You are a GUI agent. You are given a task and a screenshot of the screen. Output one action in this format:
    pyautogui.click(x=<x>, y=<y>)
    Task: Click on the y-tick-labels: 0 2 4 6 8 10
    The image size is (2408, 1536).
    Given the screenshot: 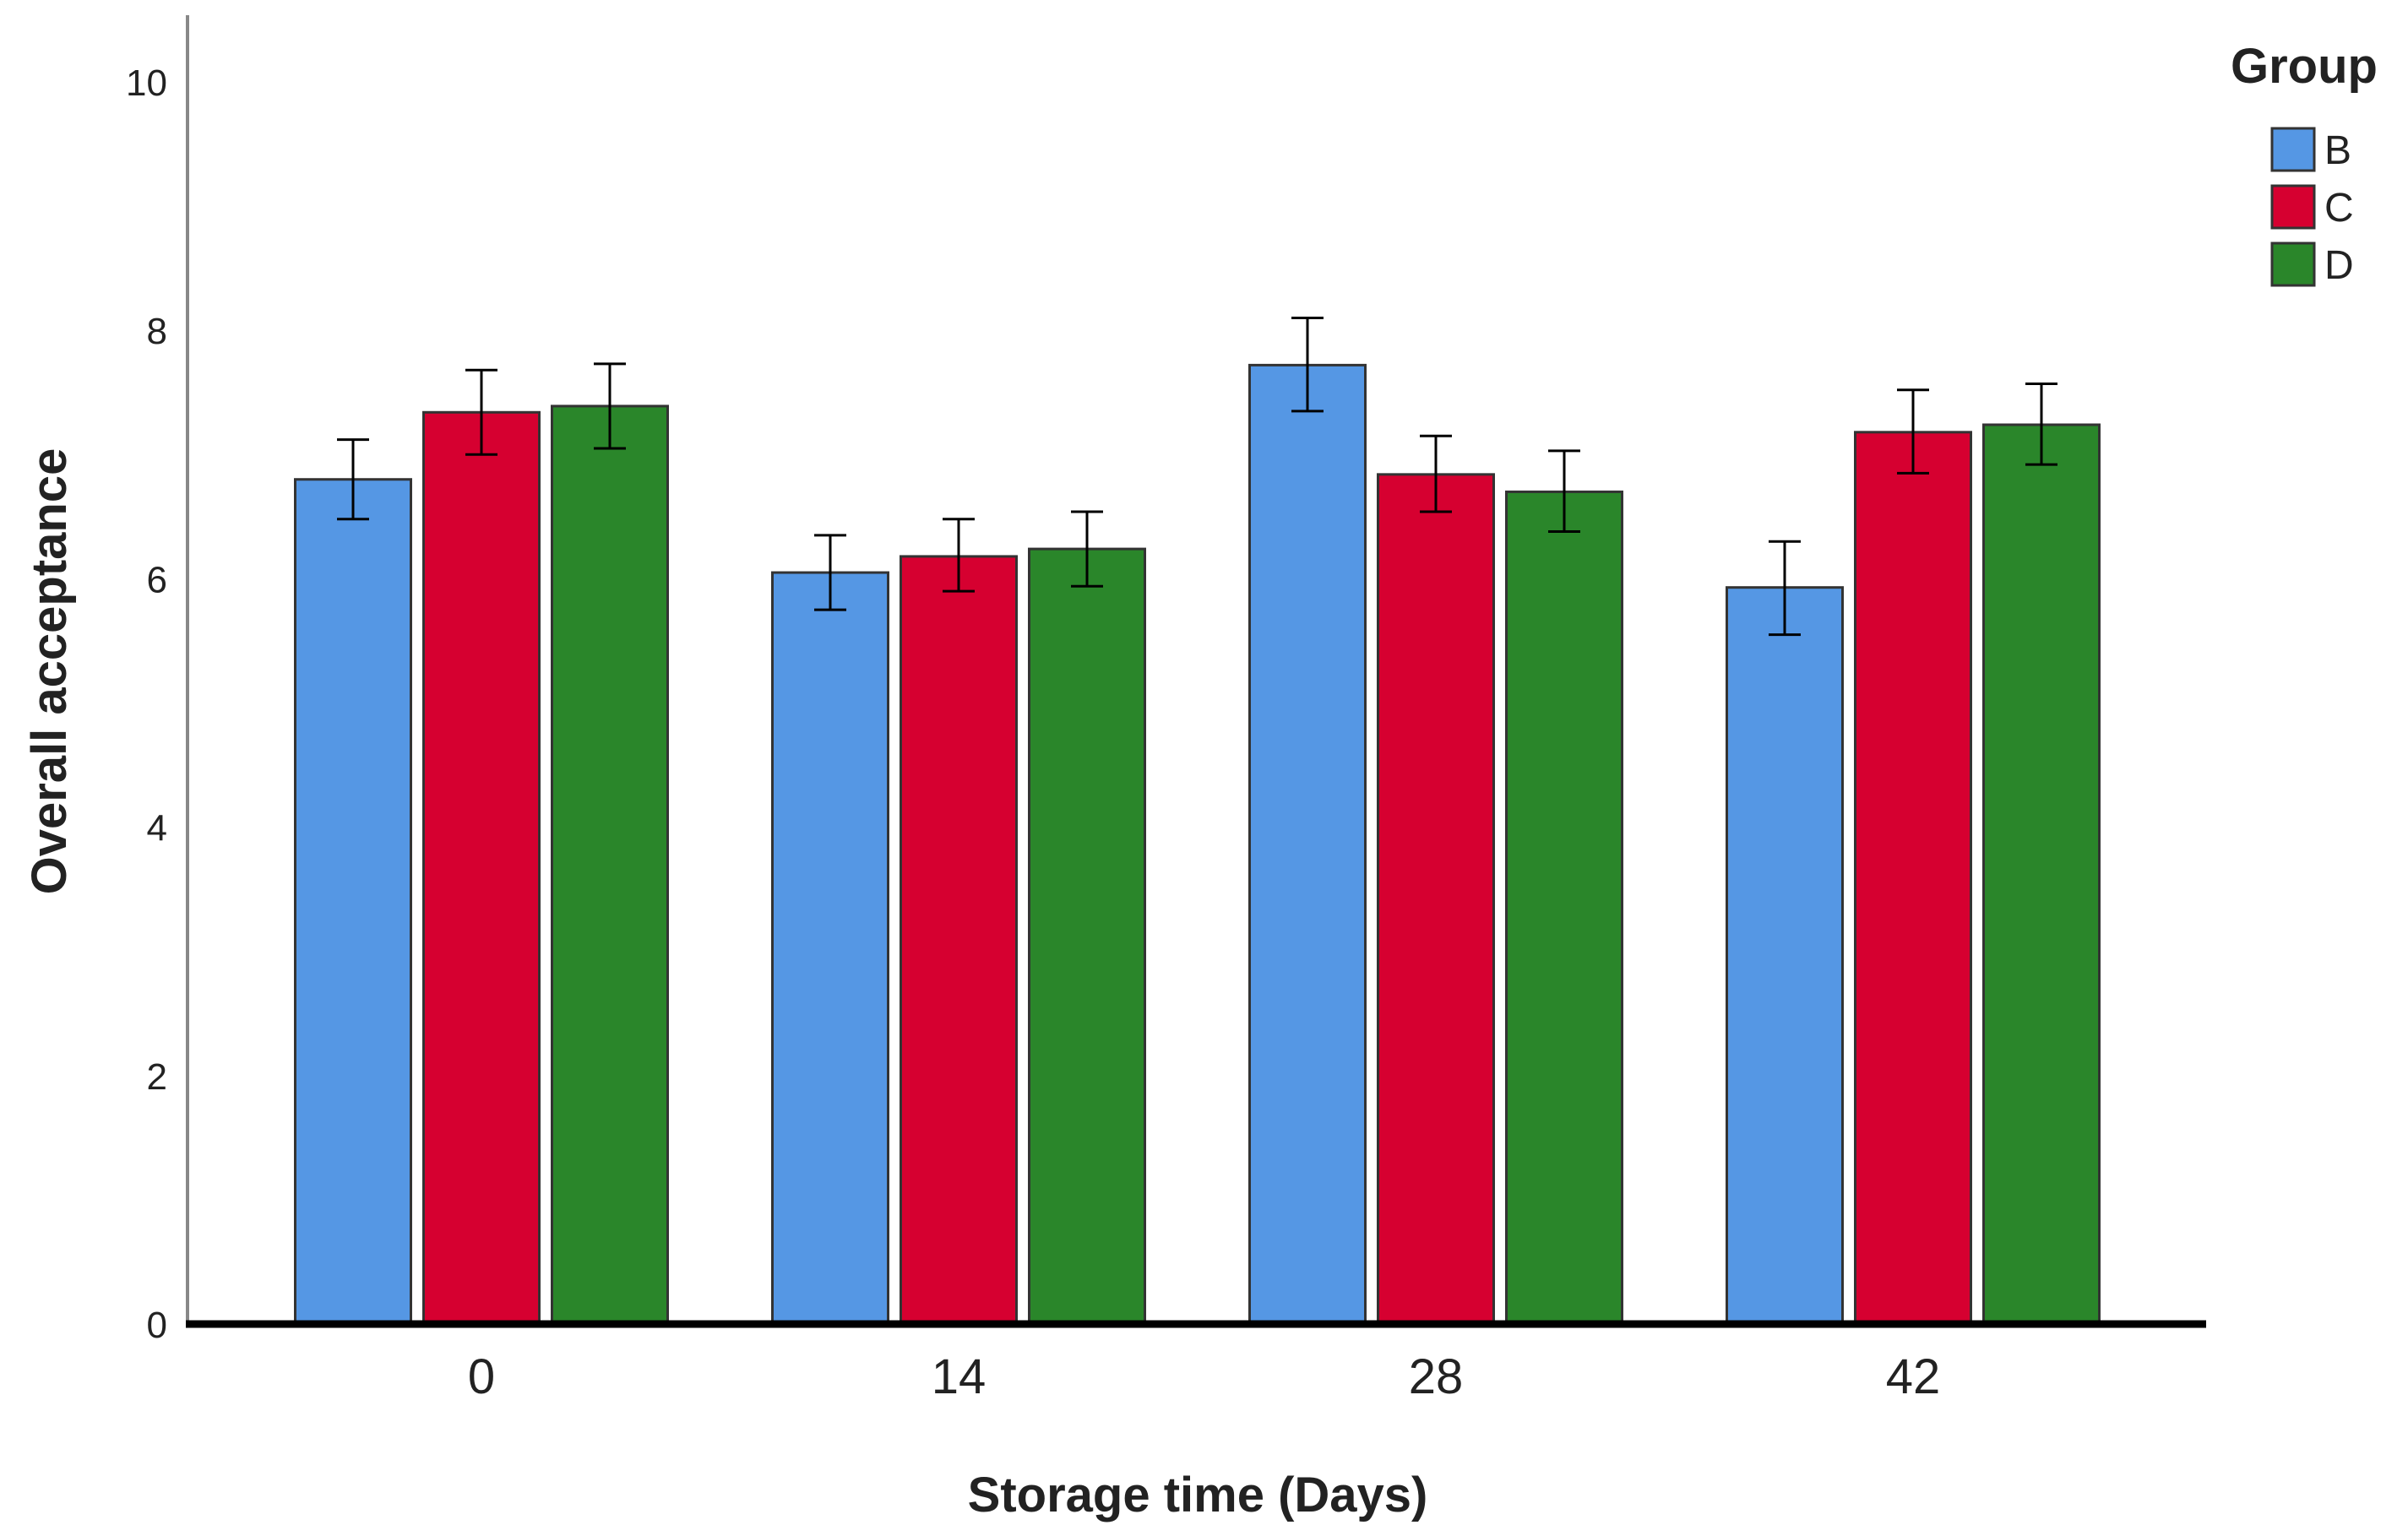 What is the action you would take?
    pyautogui.click(x=146, y=704)
    